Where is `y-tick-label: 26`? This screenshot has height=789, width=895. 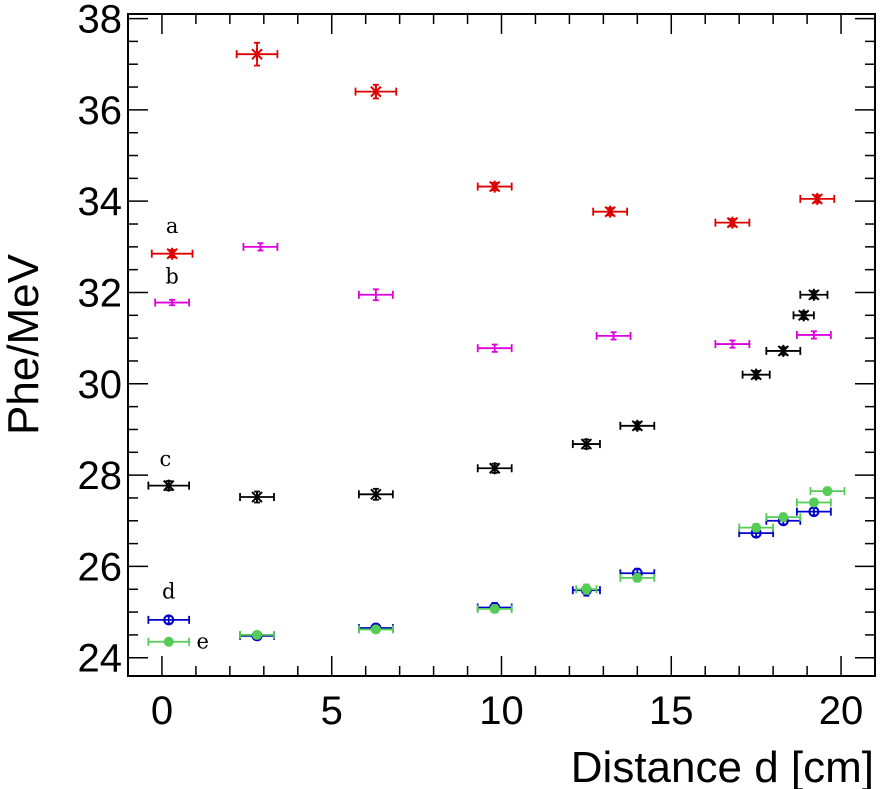
y-tick-label: 26 is located at coordinates (100, 567).